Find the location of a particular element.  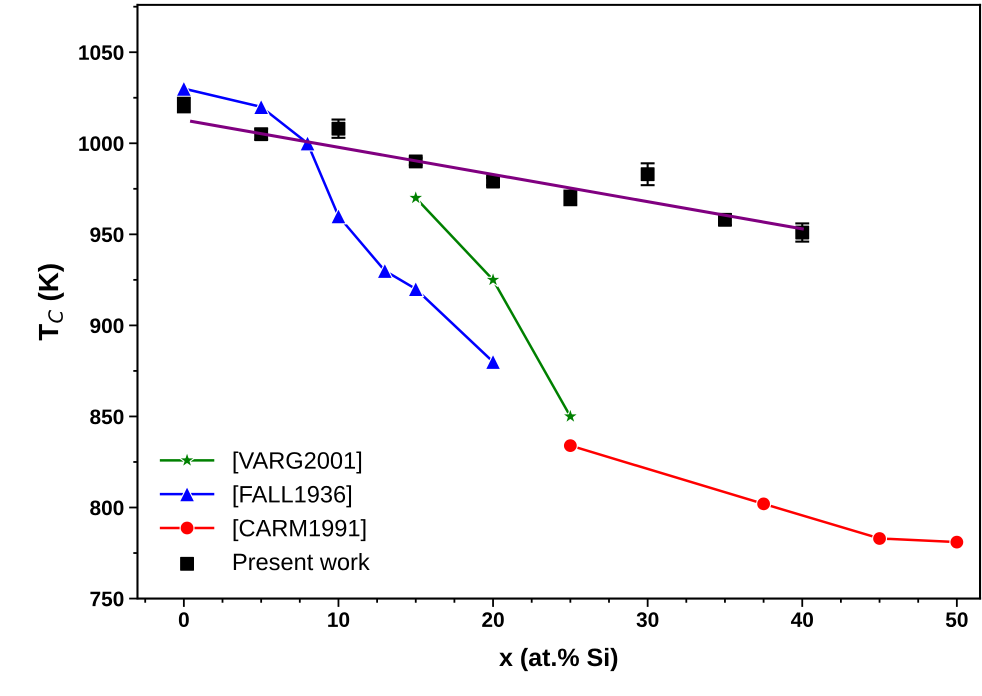

x-tick-label: 50 is located at coordinates (957, 620).